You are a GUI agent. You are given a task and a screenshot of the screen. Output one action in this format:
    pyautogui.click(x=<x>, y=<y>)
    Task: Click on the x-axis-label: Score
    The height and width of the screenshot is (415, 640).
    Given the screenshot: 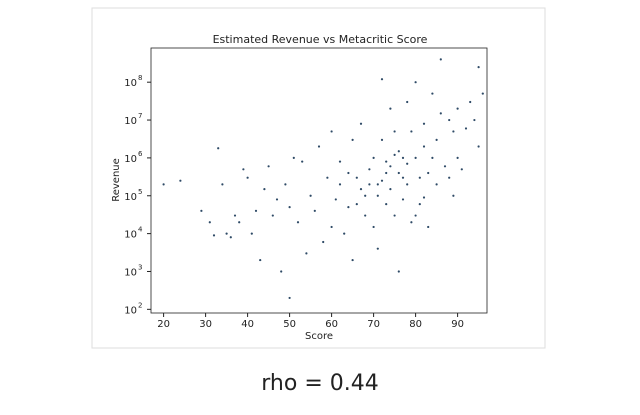 What is the action you would take?
    pyautogui.click(x=319, y=336)
    